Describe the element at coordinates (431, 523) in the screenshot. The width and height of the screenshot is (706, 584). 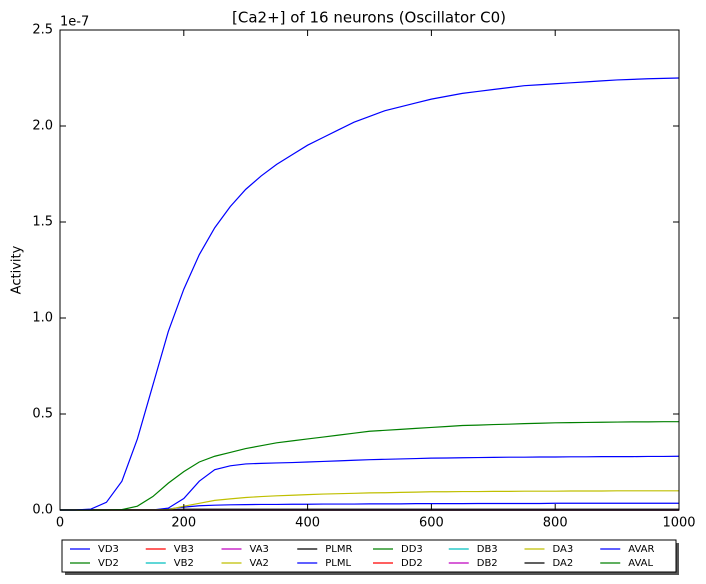
I see `x-tick-label: 600` at that location.